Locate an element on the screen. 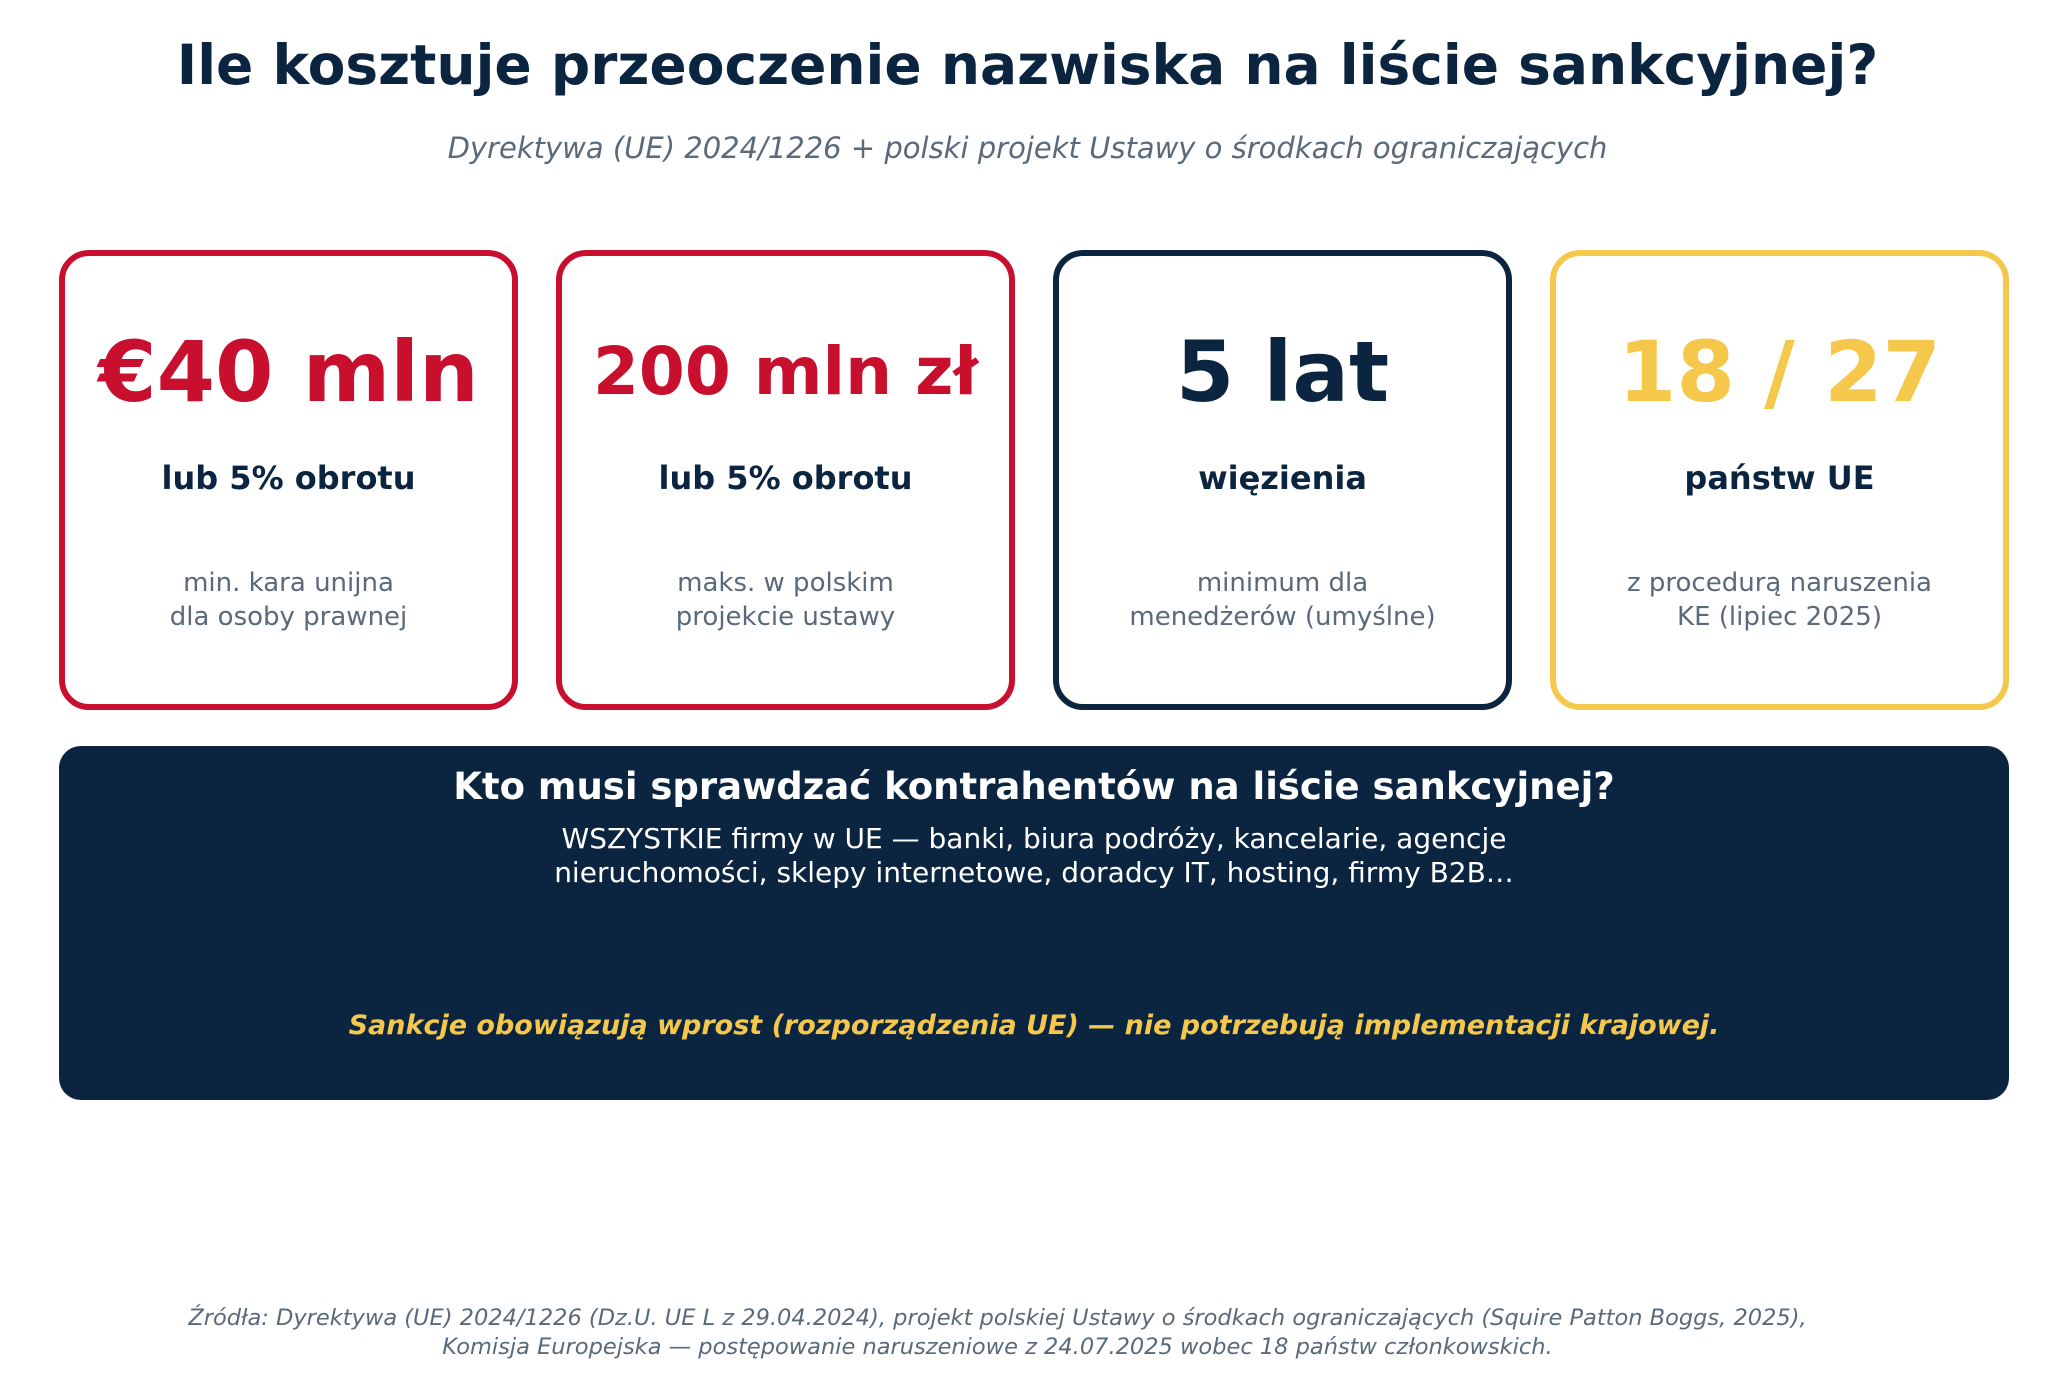 Image resolution: width=2055 pixels, height=1378 pixels. stat-description: minimum dla menedżerów (umyślne) is located at coordinates (1282, 600).